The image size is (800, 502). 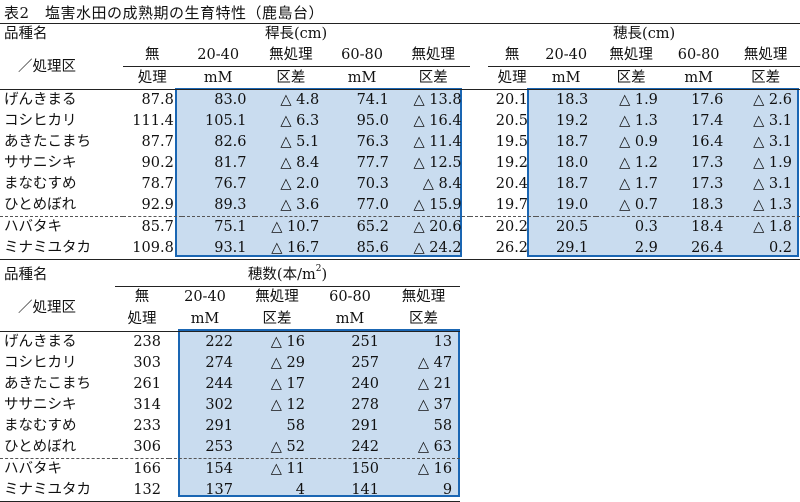 I want to click on panicle-cell: △ 1.8, so click(x=765, y=227).